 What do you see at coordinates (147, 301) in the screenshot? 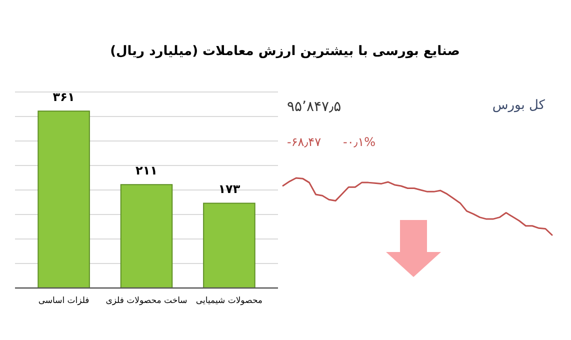
I see `x-tick-label: ساخت محصولات فلزی` at bounding box center [147, 301].